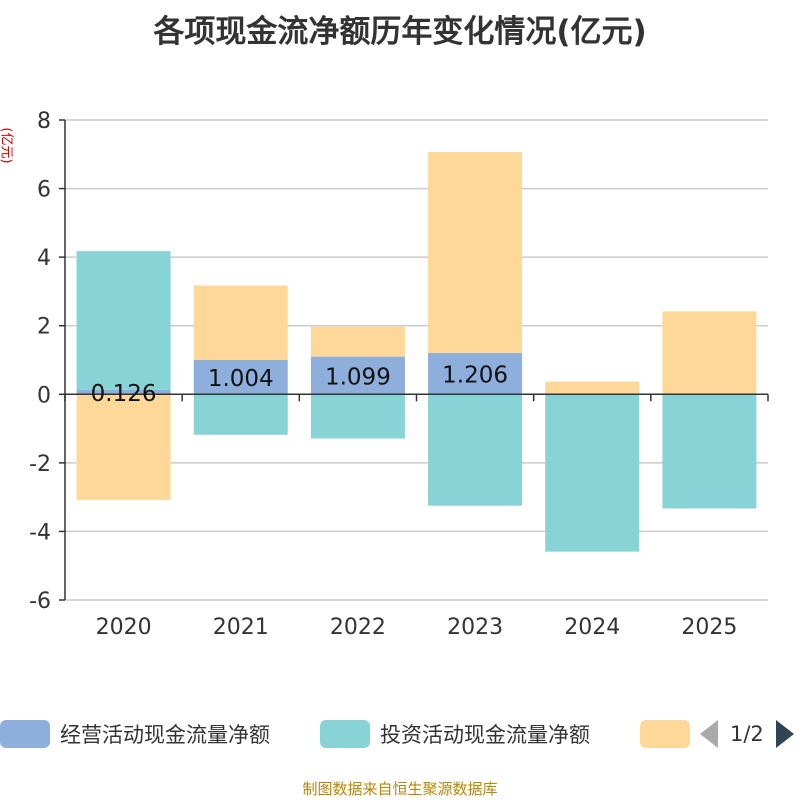  I want to click on x-tick-label: 2022, so click(358, 627).